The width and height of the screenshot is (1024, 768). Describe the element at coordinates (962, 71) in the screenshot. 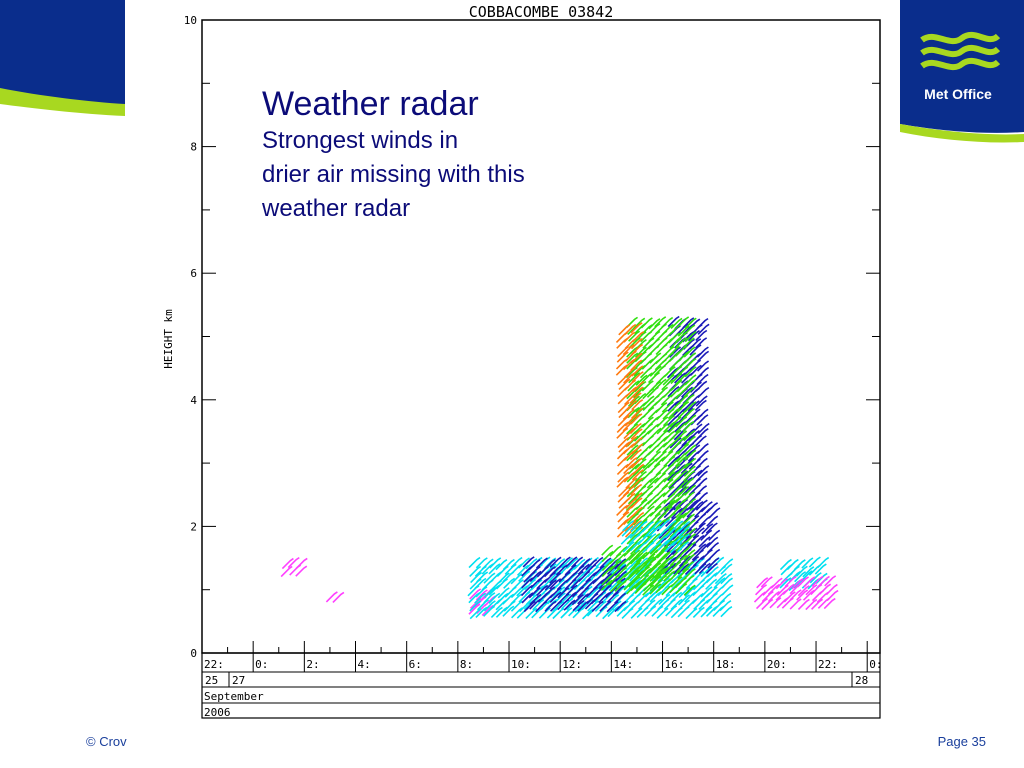

I see `met-office-logo: Met Office` at that location.